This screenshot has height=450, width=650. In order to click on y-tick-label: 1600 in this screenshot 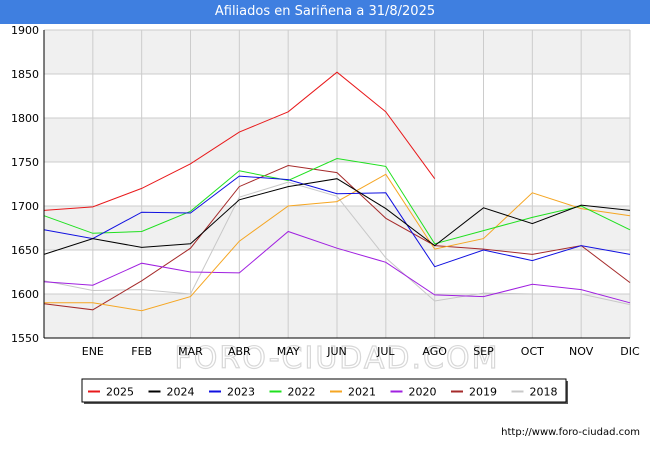, I will do `click(25, 294)`.